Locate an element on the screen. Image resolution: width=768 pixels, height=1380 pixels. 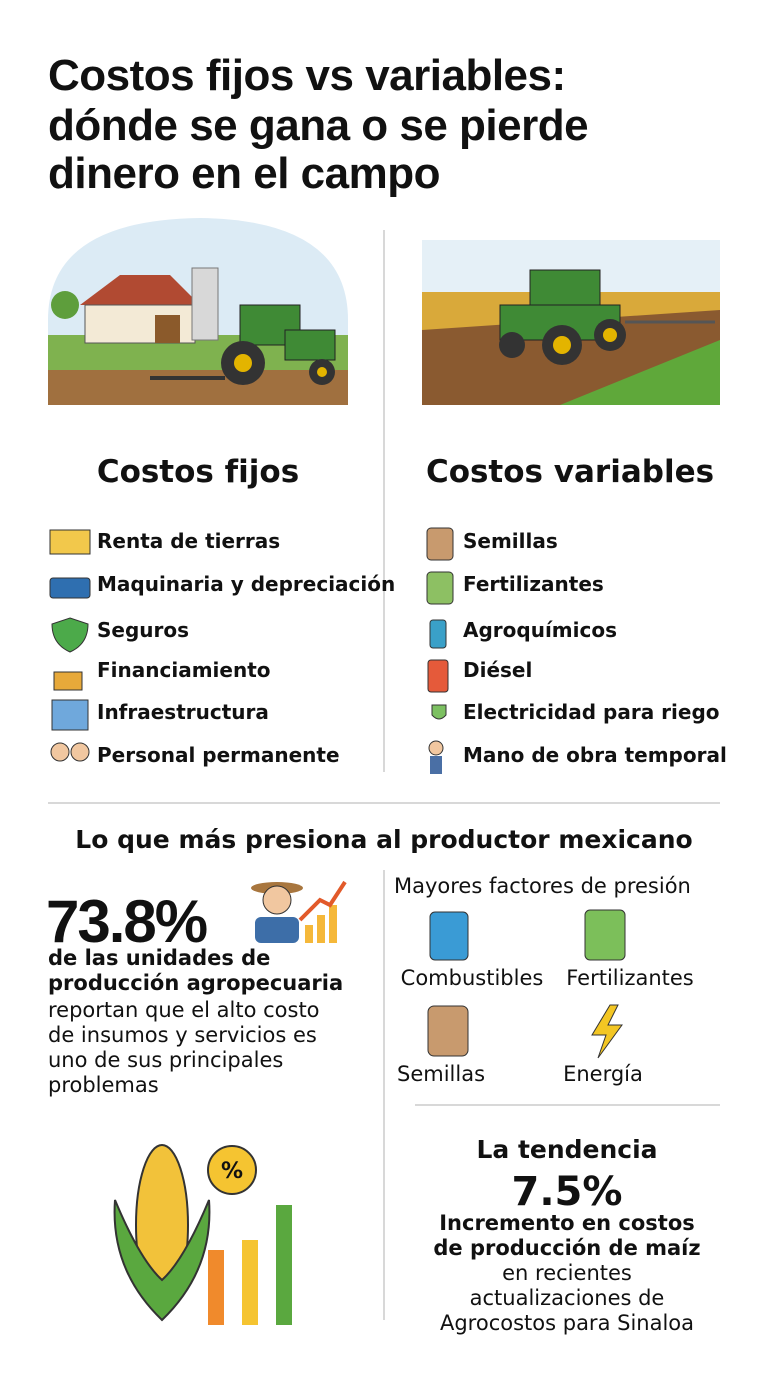
farm-illustration is located at coordinates (198, 311).